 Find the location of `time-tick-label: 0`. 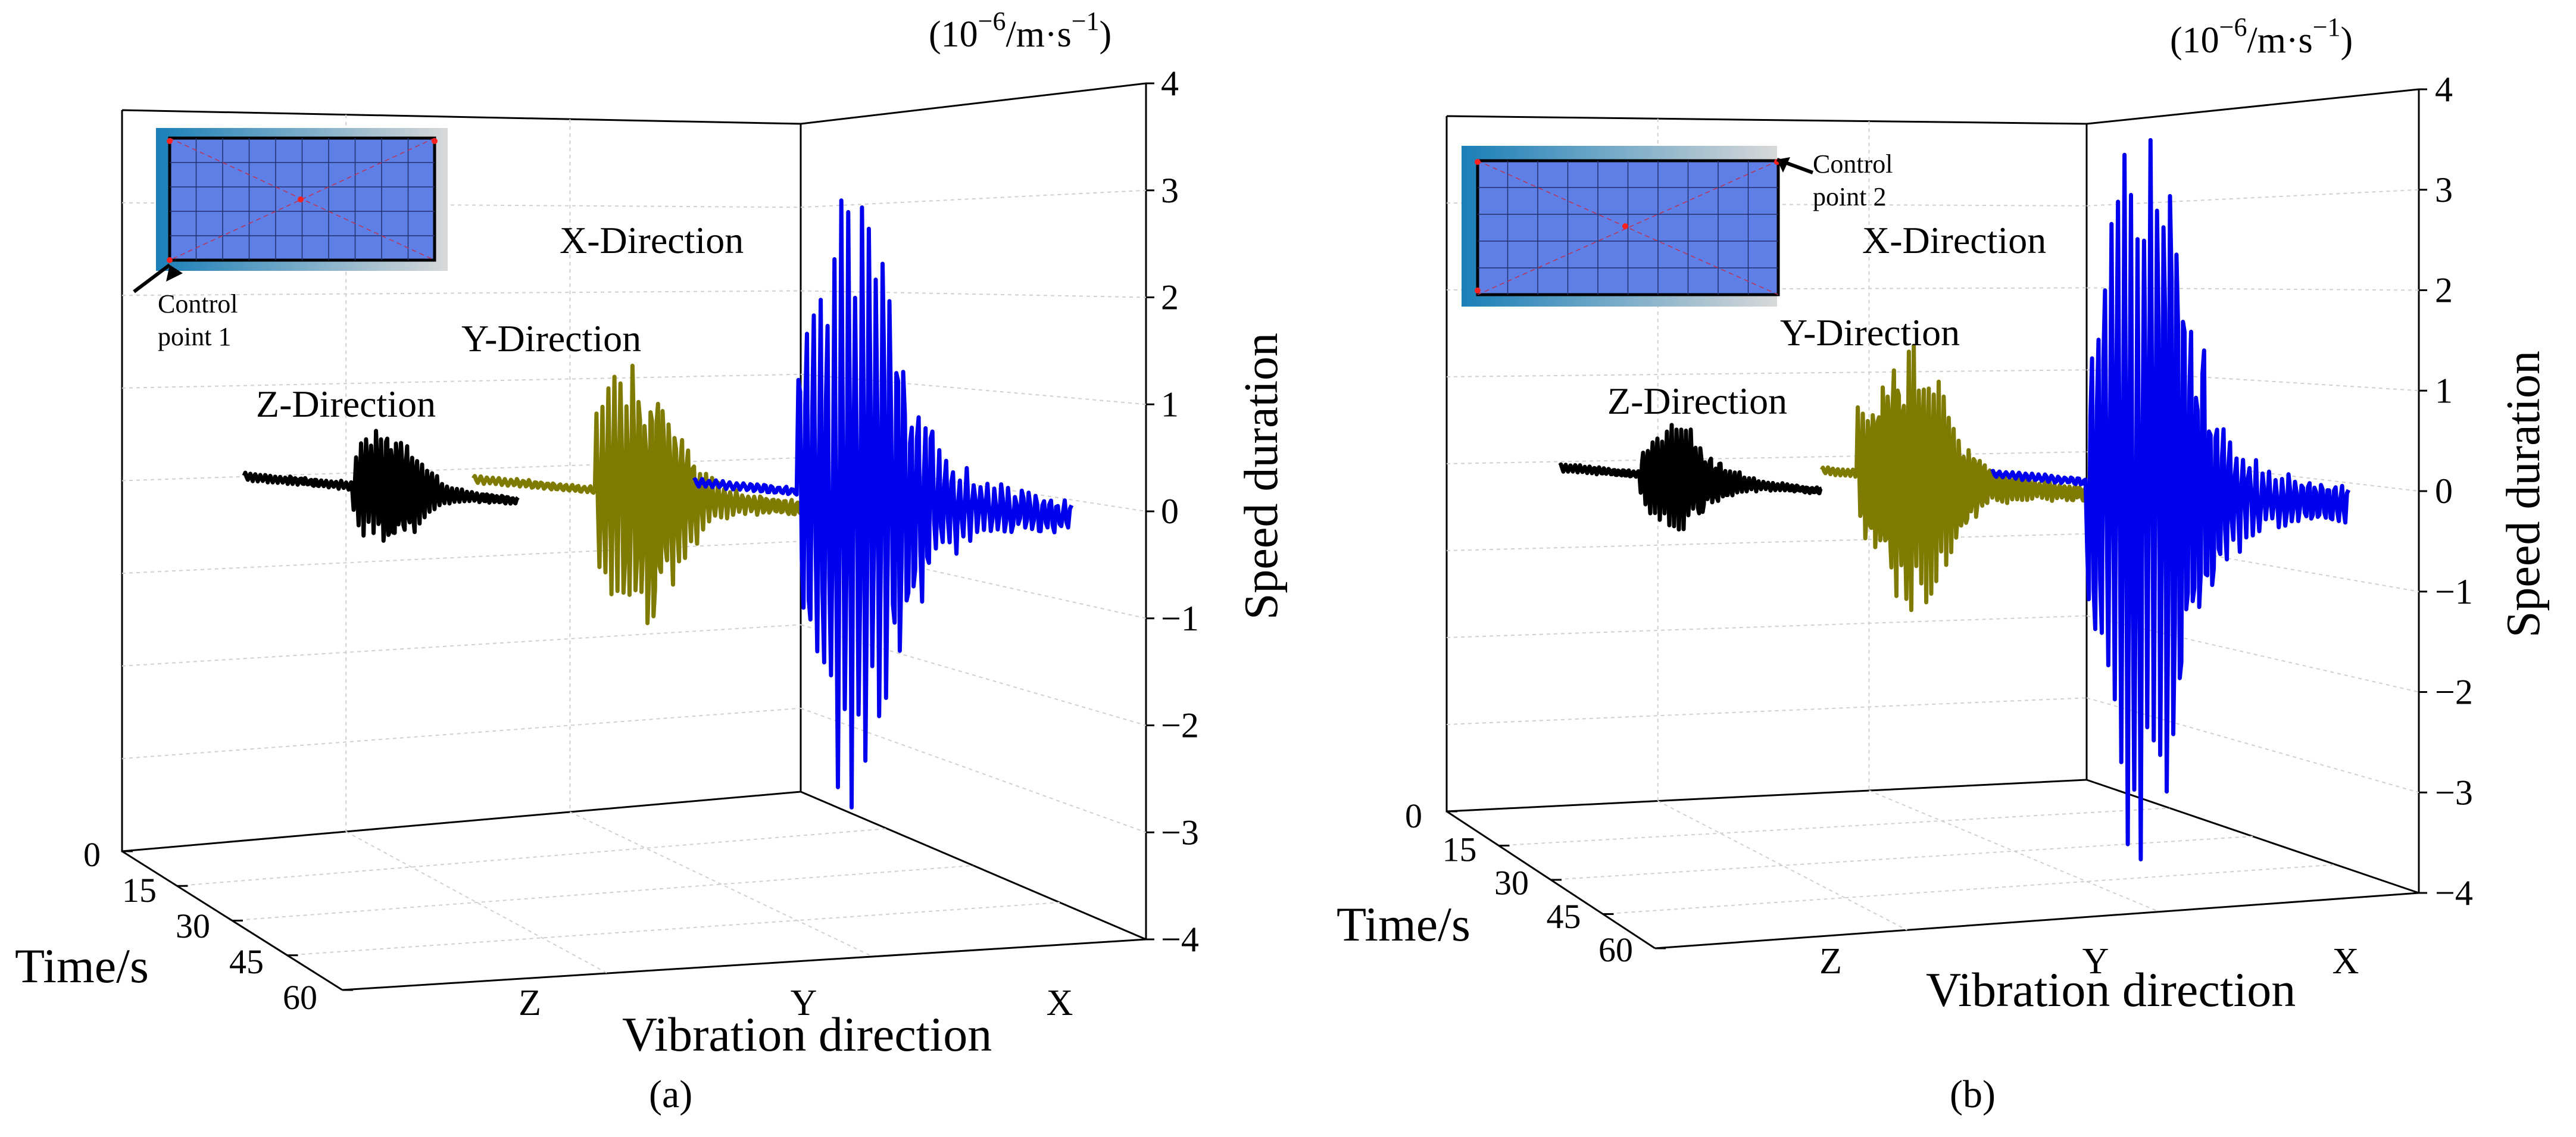

time-tick-label: 0 is located at coordinates (1413, 815).